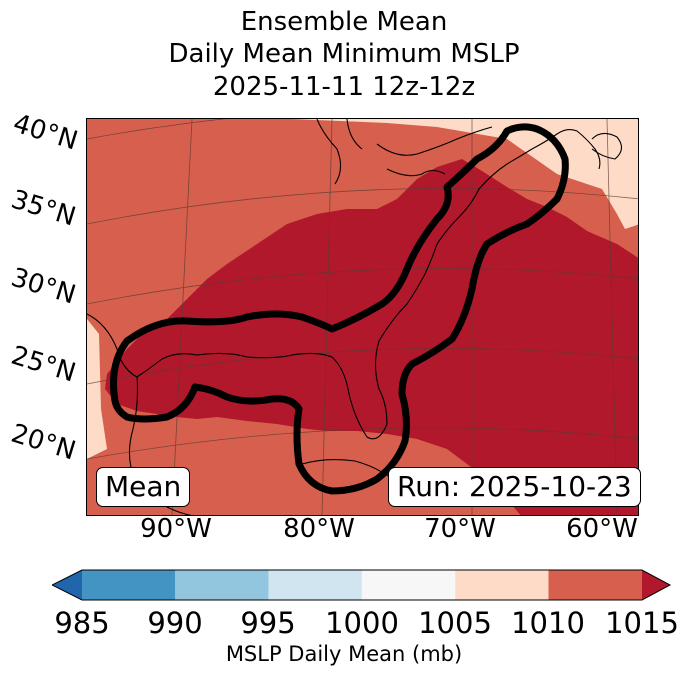 This screenshot has width=688, height=674. I want to click on field-1005-1010-west, so click(97, 389).